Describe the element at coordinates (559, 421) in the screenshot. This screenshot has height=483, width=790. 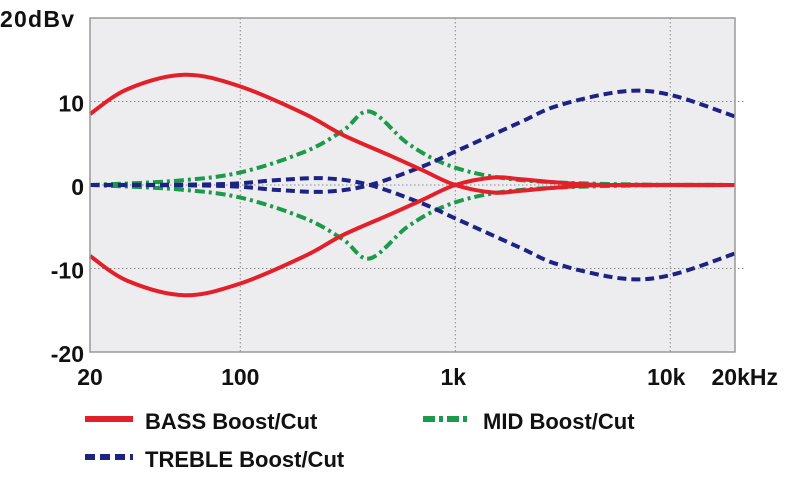
I see `legend-label: MID Boost/Cut` at that location.